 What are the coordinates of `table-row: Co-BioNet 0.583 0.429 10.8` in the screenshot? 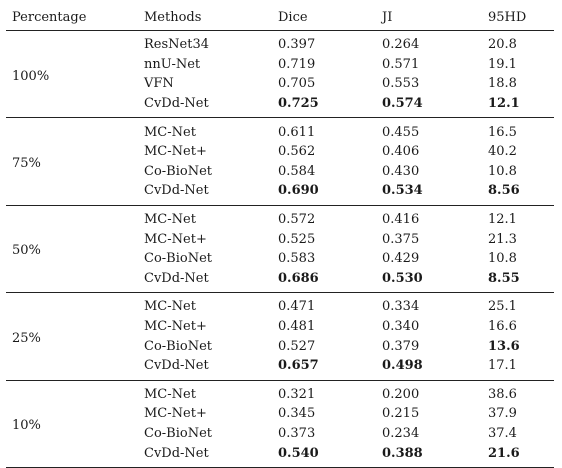 It's located at (280, 259).